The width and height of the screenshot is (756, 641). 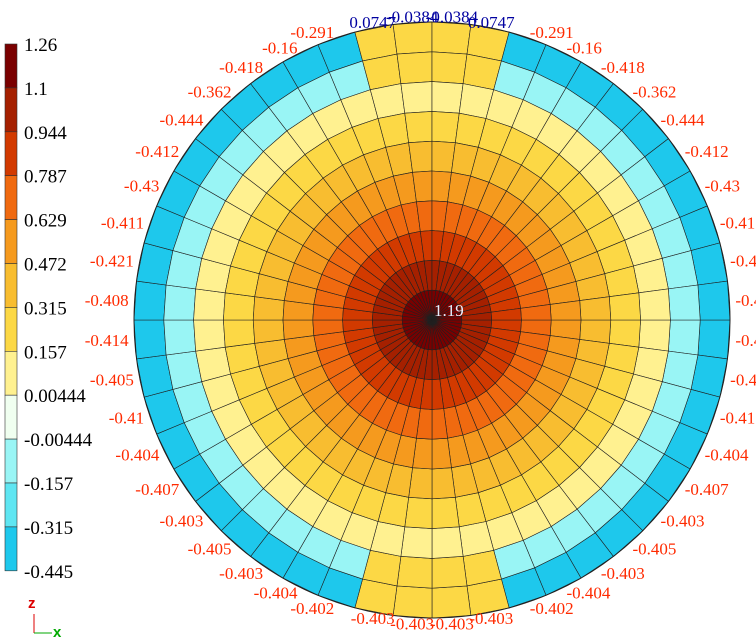 What do you see at coordinates (57, 632) in the screenshot?
I see `x-axis-label: x` at bounding box center [57, 632].